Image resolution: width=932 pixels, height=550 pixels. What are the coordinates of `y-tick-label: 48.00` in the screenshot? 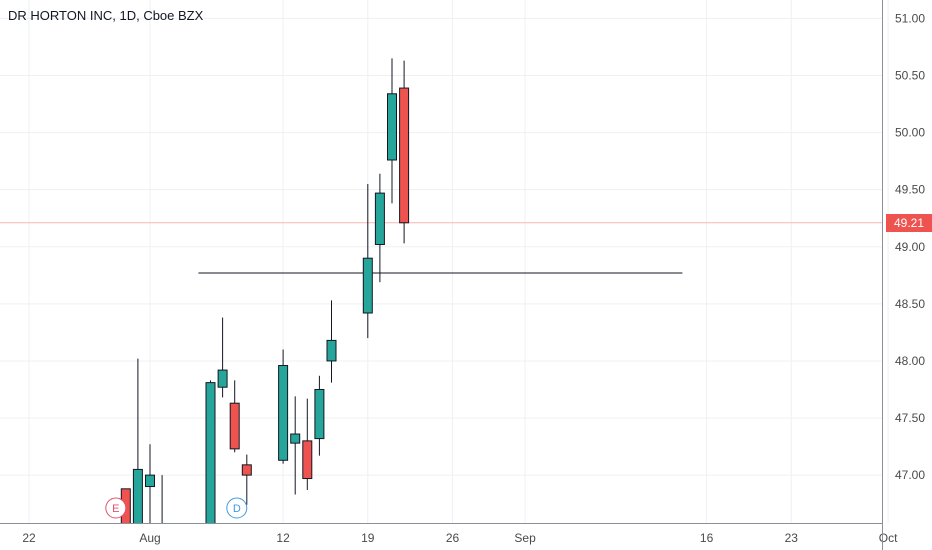 It's located at (910, 361).